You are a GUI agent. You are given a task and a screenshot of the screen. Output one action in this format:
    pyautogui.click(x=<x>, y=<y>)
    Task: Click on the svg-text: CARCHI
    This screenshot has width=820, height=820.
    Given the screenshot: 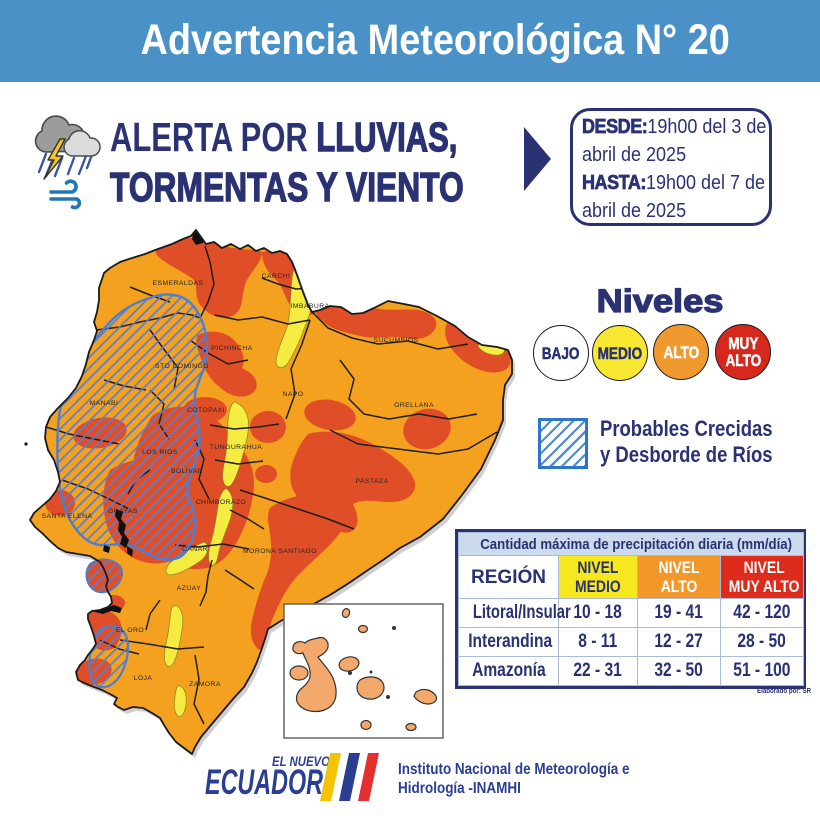 What is the action you would take?
    pyautogui.click(x=276, y=276)
    